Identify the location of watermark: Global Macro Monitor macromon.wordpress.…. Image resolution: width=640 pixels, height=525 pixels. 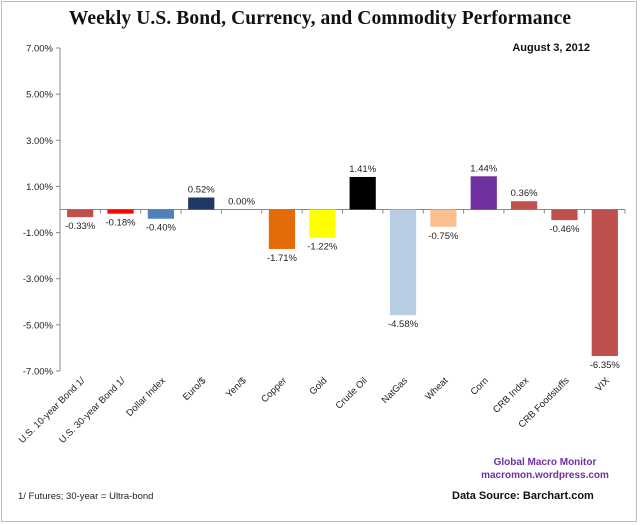
(545, 469).